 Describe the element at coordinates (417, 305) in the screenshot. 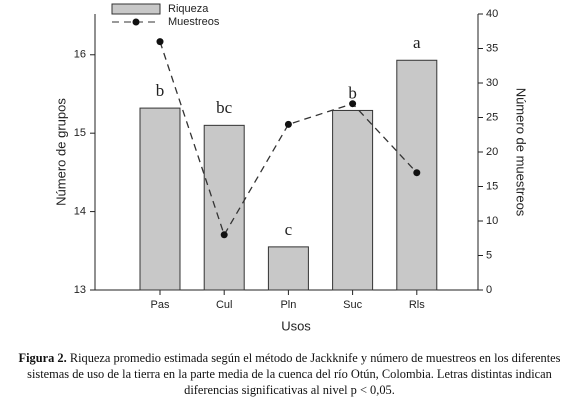

I see `x-tick-label: Rls` at that location.